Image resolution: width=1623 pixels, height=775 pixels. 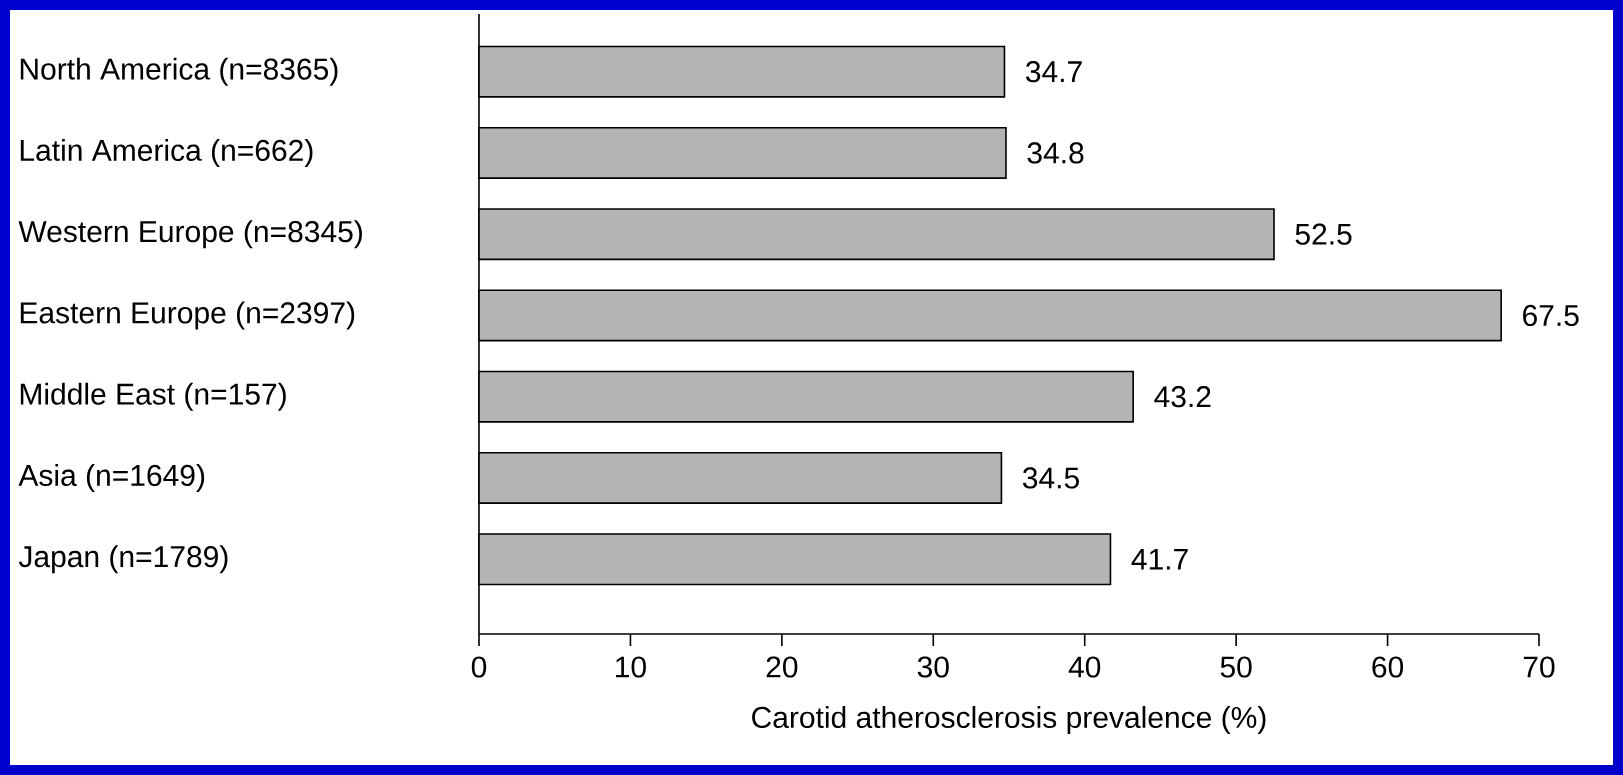 I want to click on y-tick-label: Eastern Europe (n=2397), so click(x=187, y=315).